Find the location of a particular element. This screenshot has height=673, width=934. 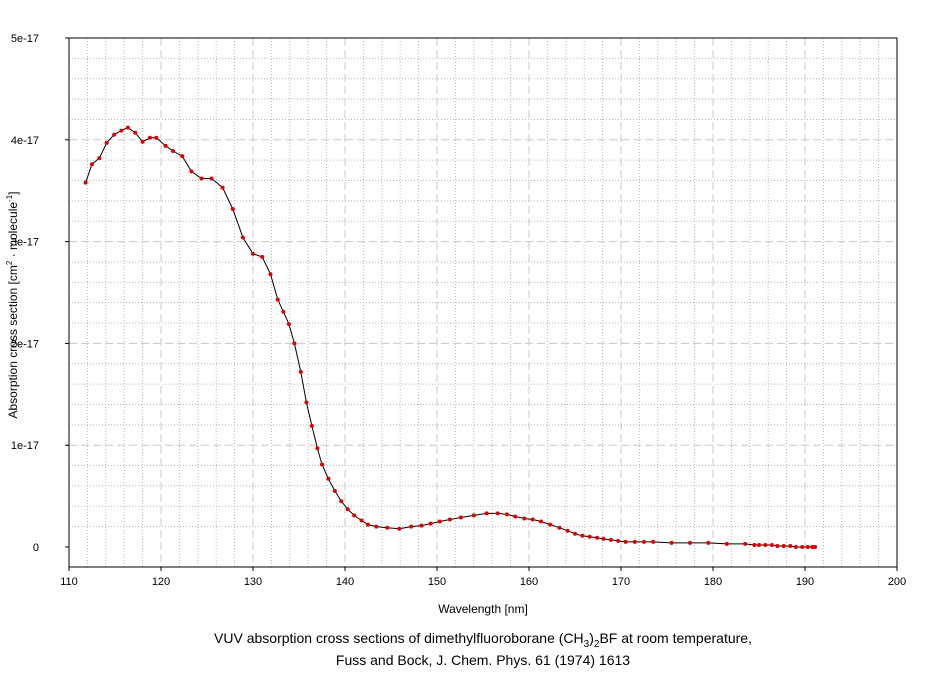

y-tick-label: 5e-17 is located at coordinates (25, 39).